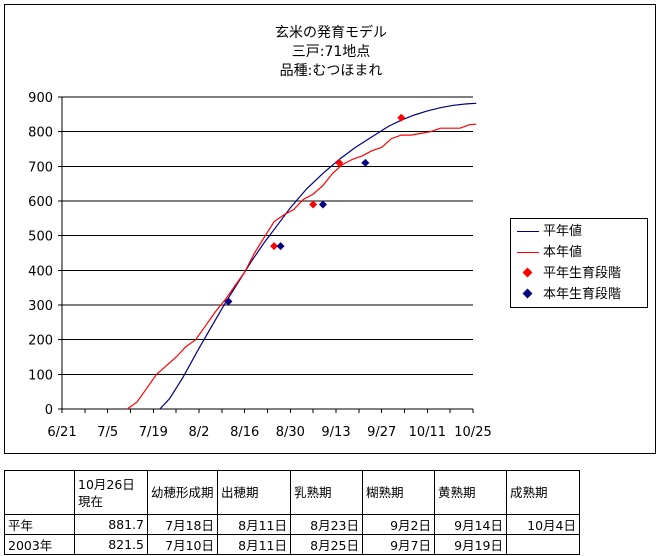 This screenshot has width=660, height=556. Describe the element at coordinates (40, 375) in the screenshot. I see `y-tick-label: 100` at that location.